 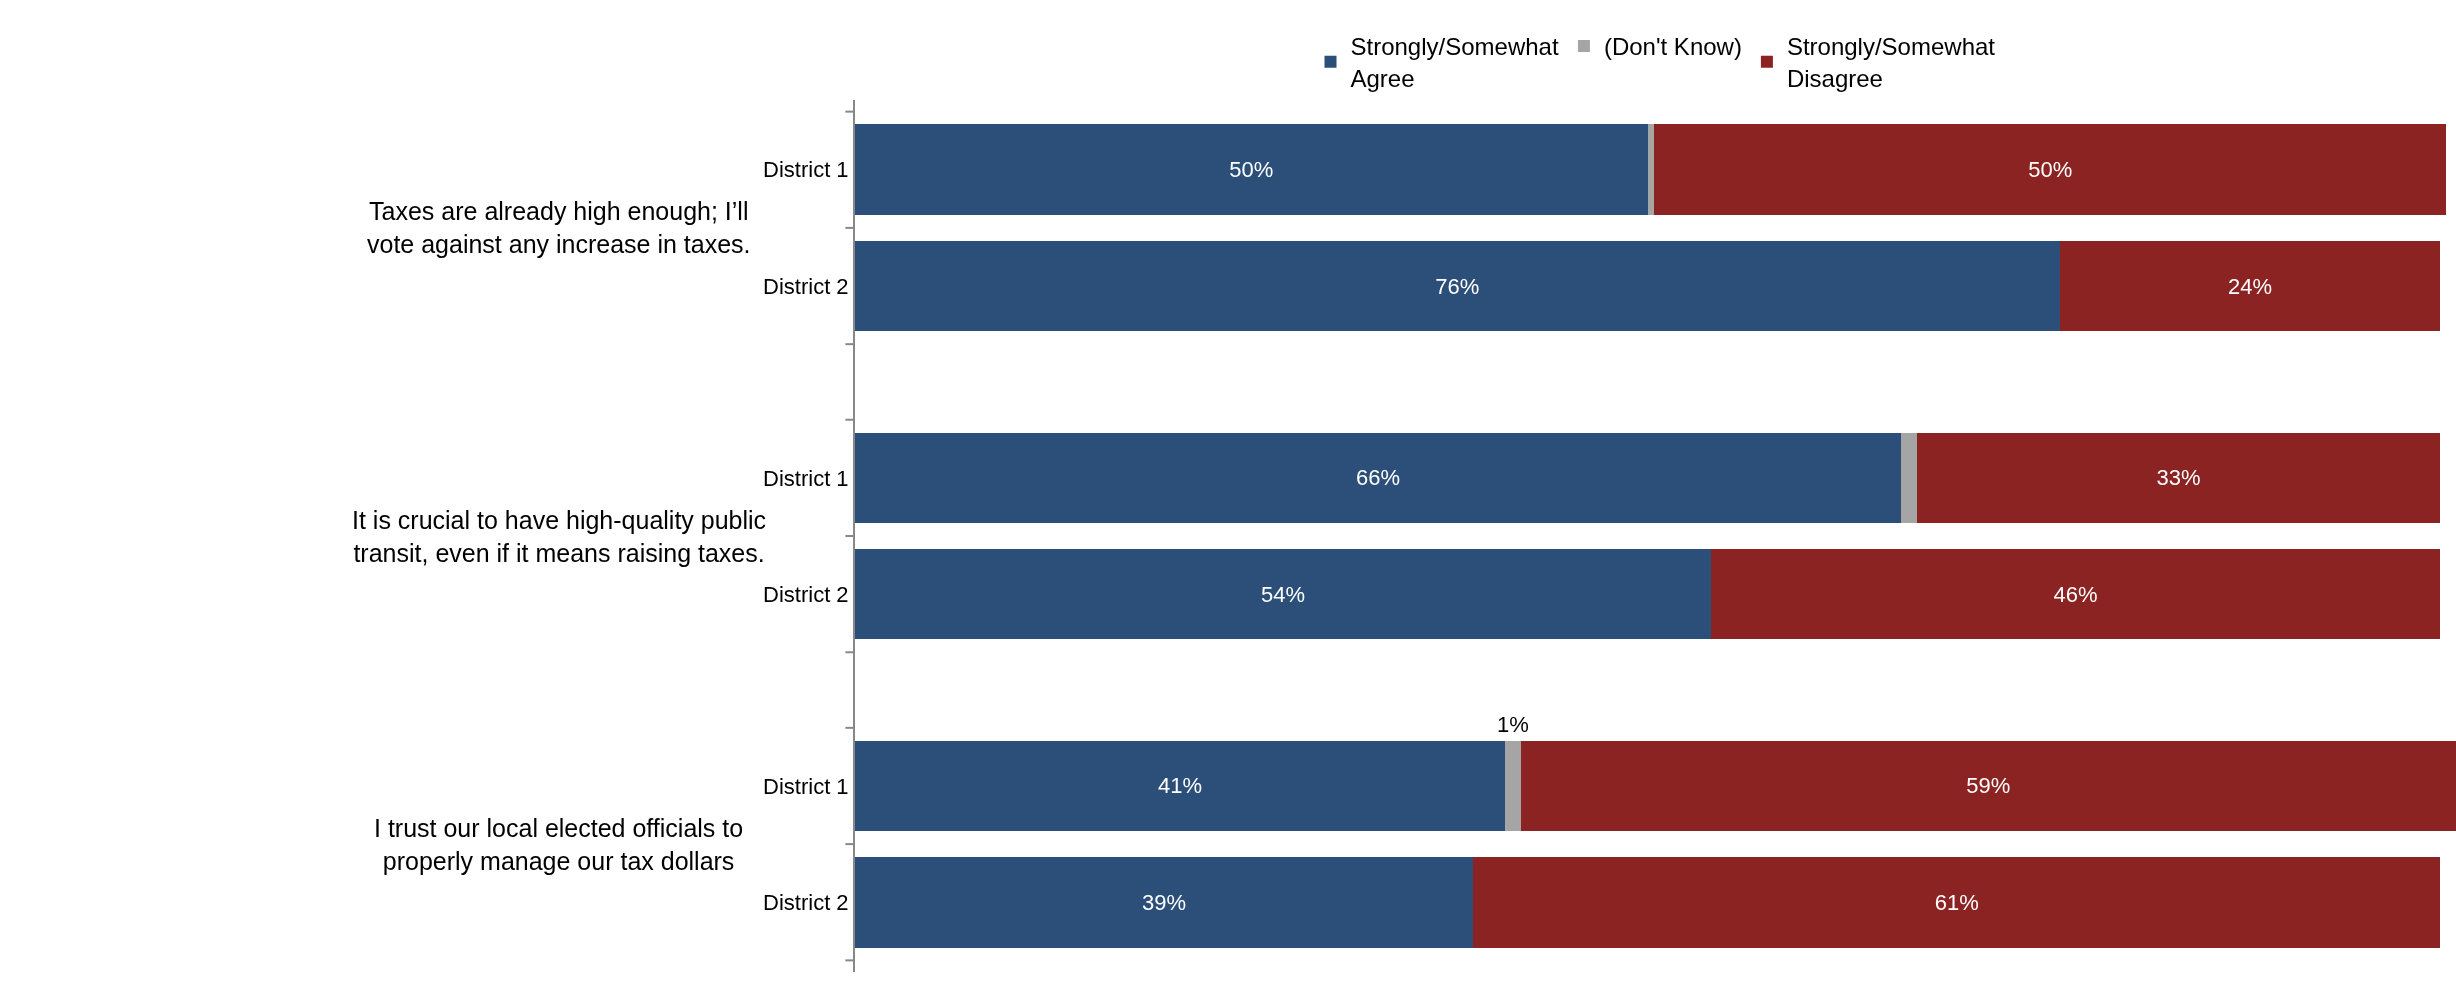 I want to click on data-label: 61%, so click(x=1956, y=902).